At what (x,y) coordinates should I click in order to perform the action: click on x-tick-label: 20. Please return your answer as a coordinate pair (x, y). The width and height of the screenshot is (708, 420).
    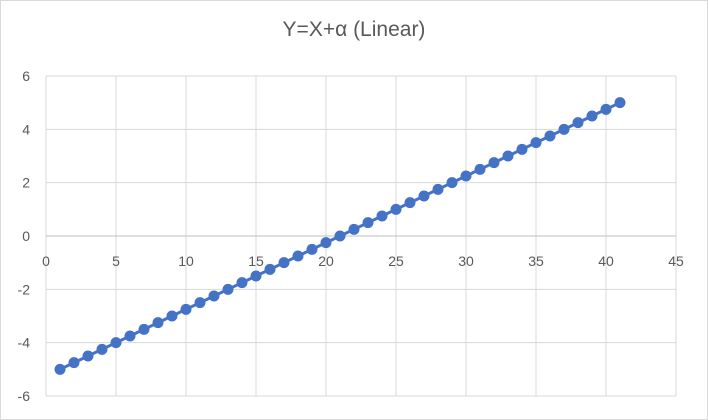
    Looking at the image, I should click on (326, 261).